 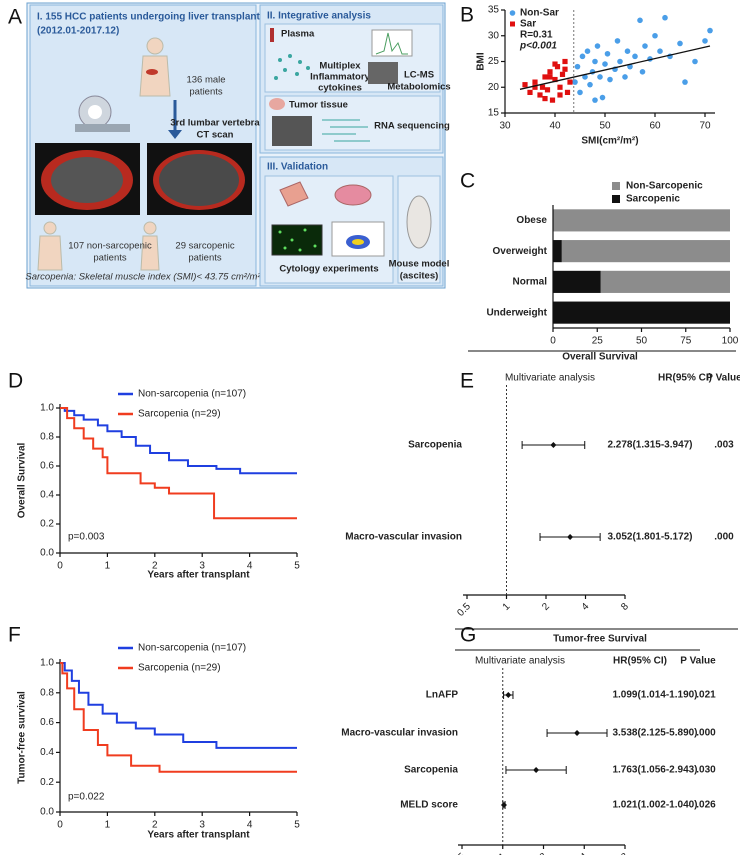 What do you see at coordinates (615, 67) in the screenshot?
I see `fit-line` at bounding box center [615, 67].